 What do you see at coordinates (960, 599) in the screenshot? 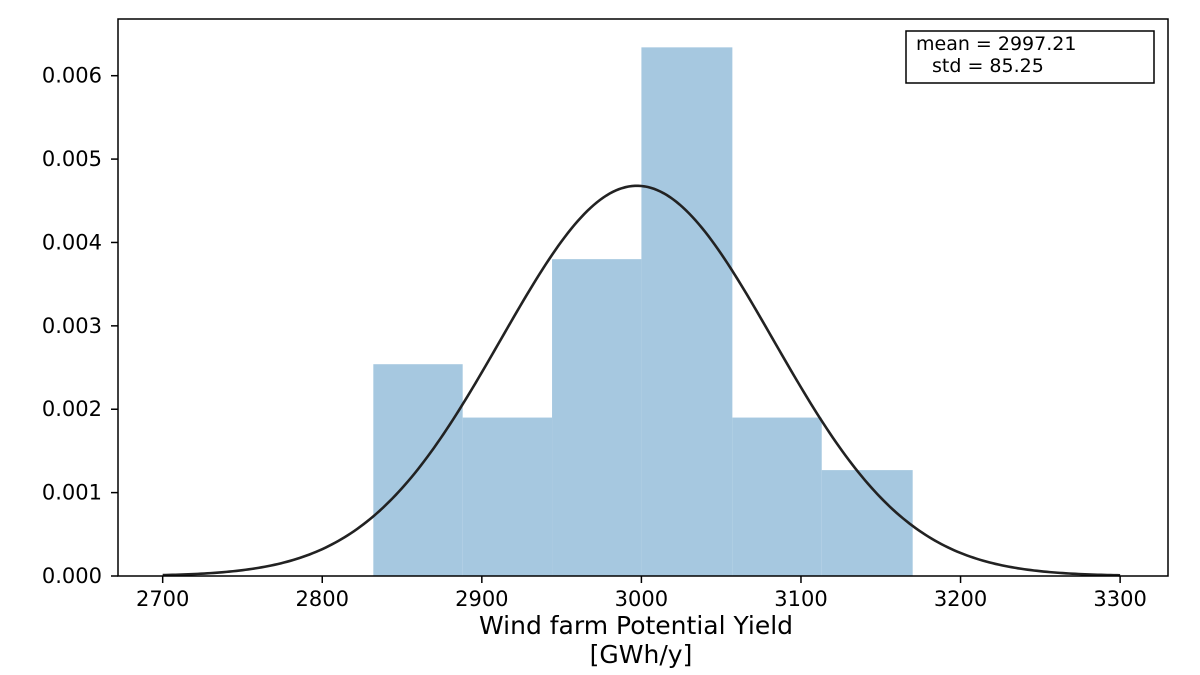
I see `x-tick-label: 3200` at bounding box center [960, 599].